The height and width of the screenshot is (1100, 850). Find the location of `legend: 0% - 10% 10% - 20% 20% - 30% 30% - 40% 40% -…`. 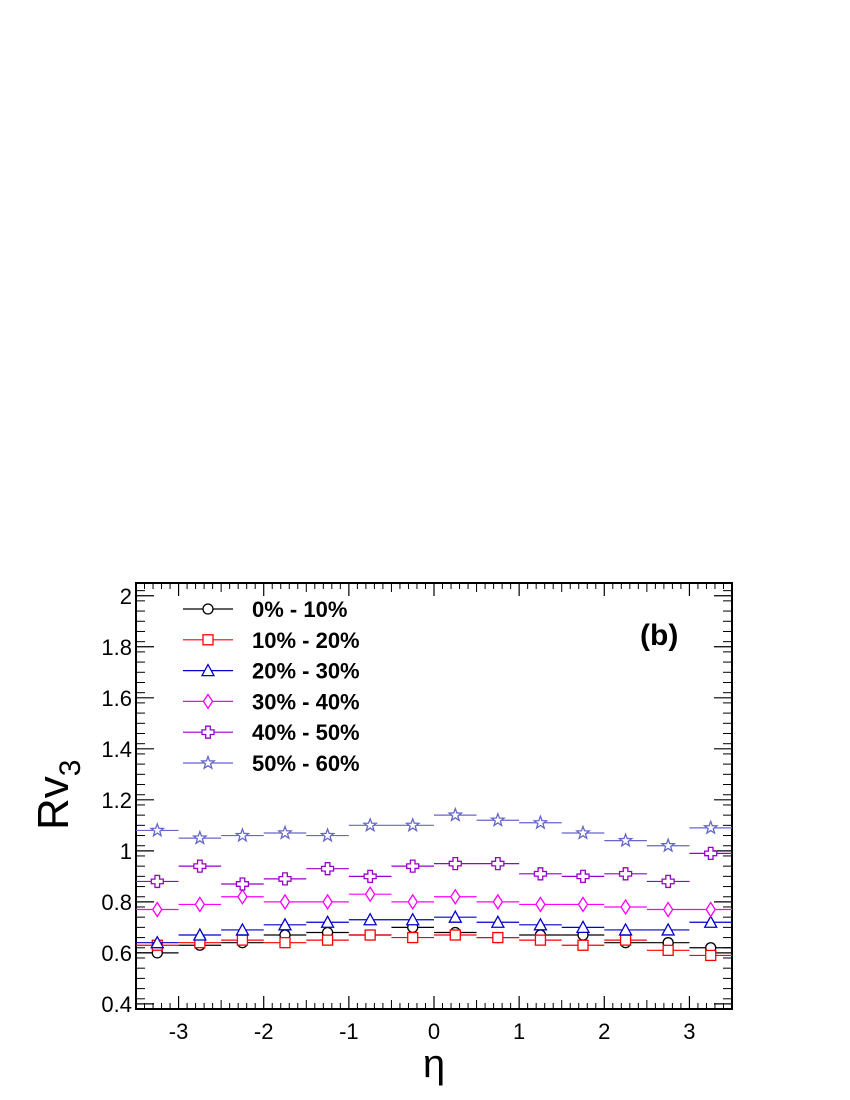

legend: 0% - 10% 10% - 20% 20% - 30% 30% - 40% 40% -… is located at coordinates (271, 686).